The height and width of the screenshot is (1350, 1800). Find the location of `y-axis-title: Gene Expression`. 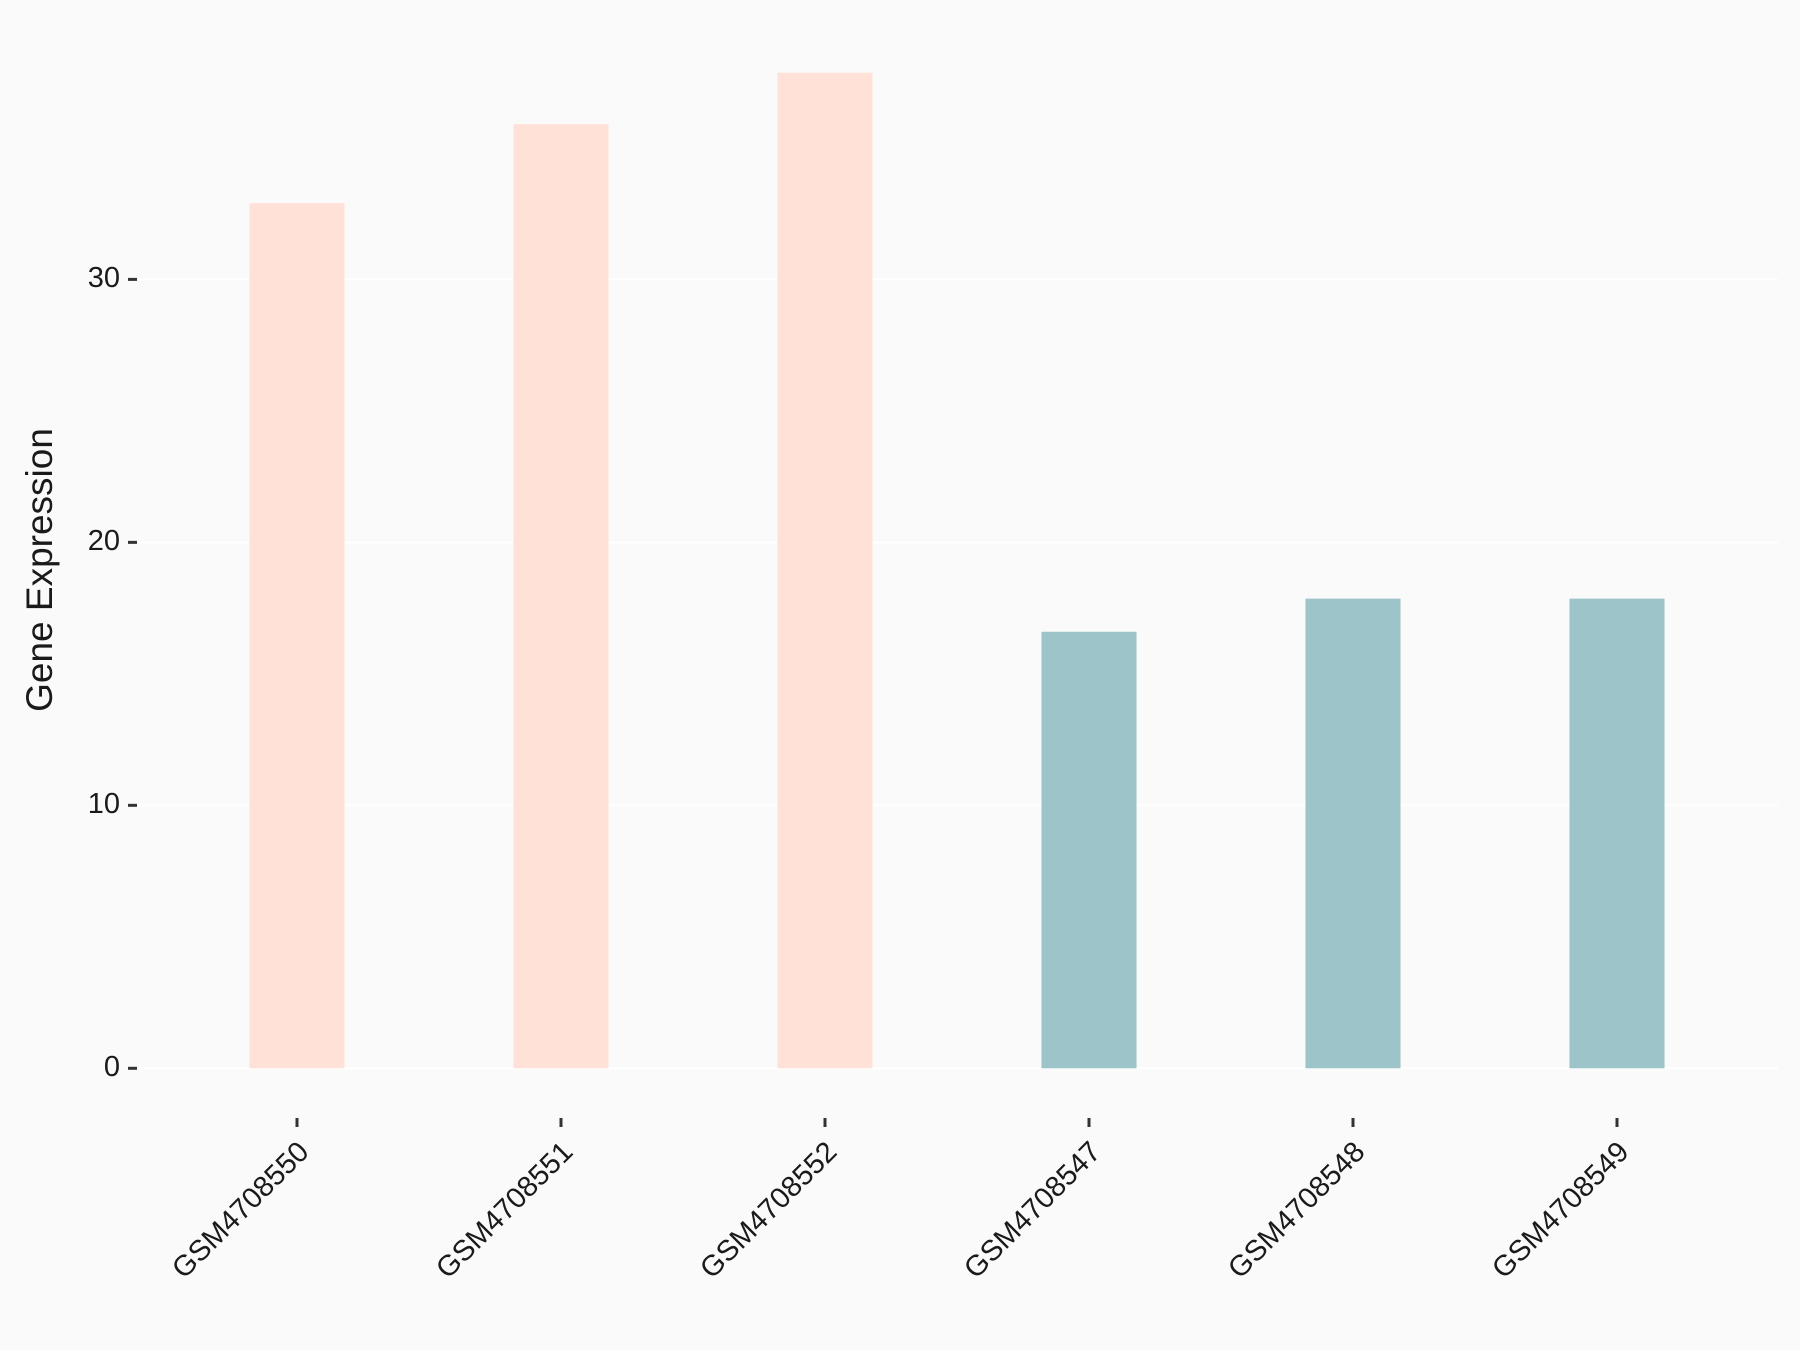

y-axis-title: Gene Expression is located at coordinates (39, 570).